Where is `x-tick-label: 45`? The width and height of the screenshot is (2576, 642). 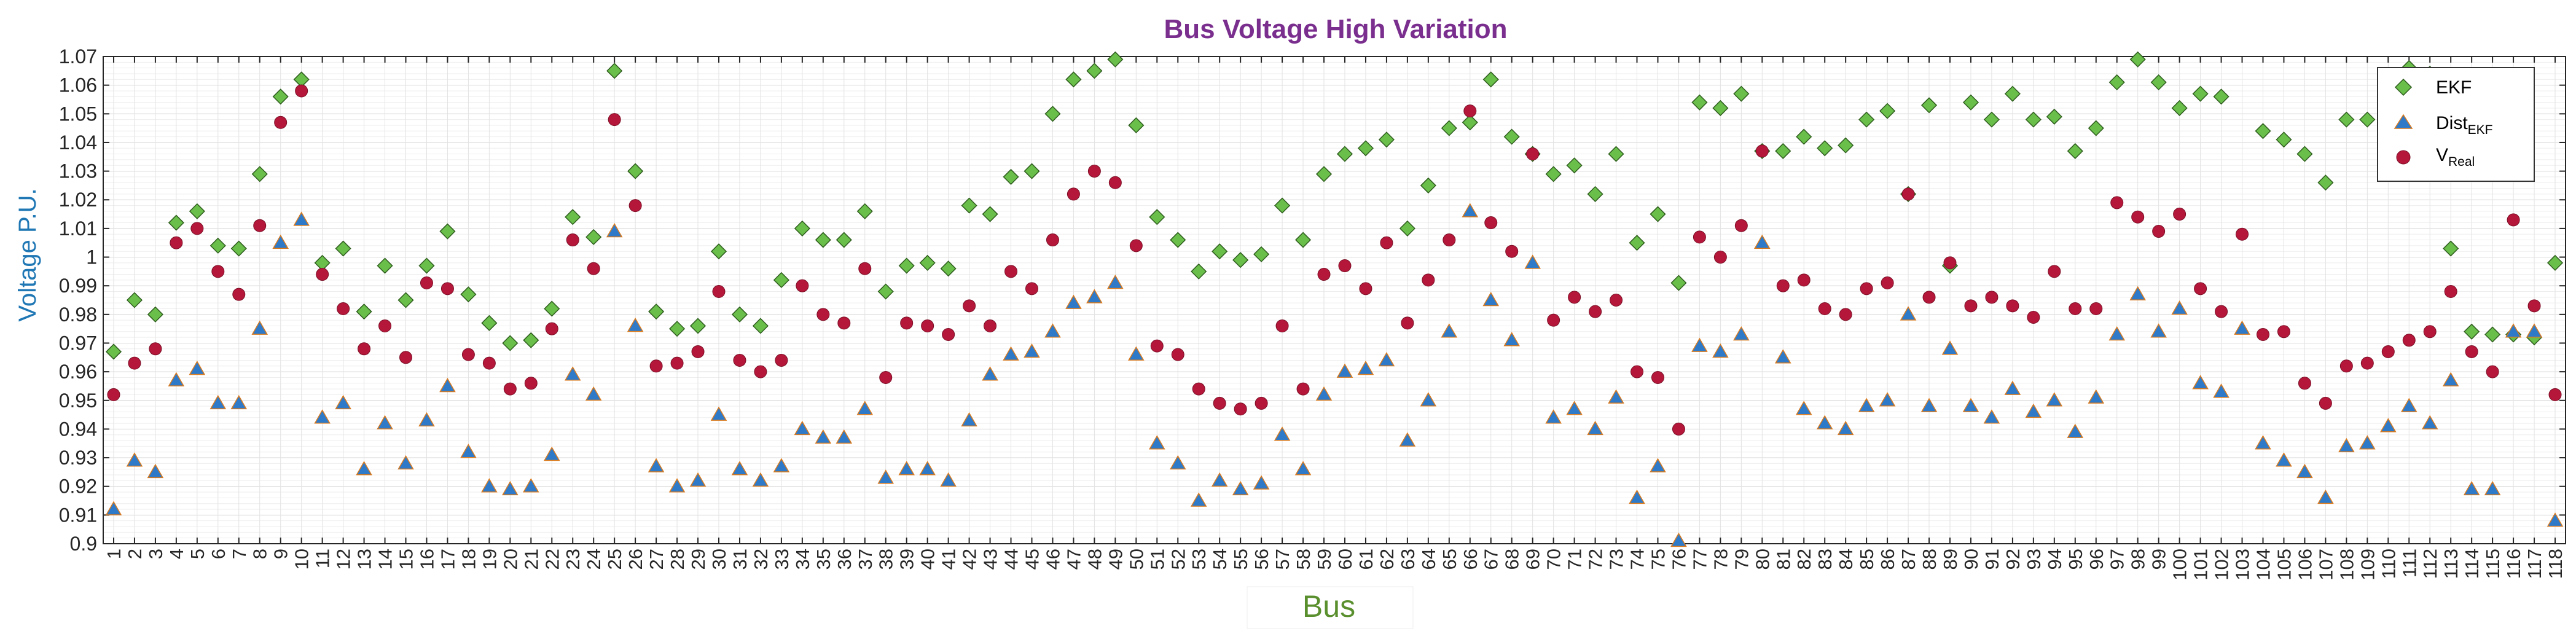
x-tick-label: 45 is located at coordinates (1032, 559).